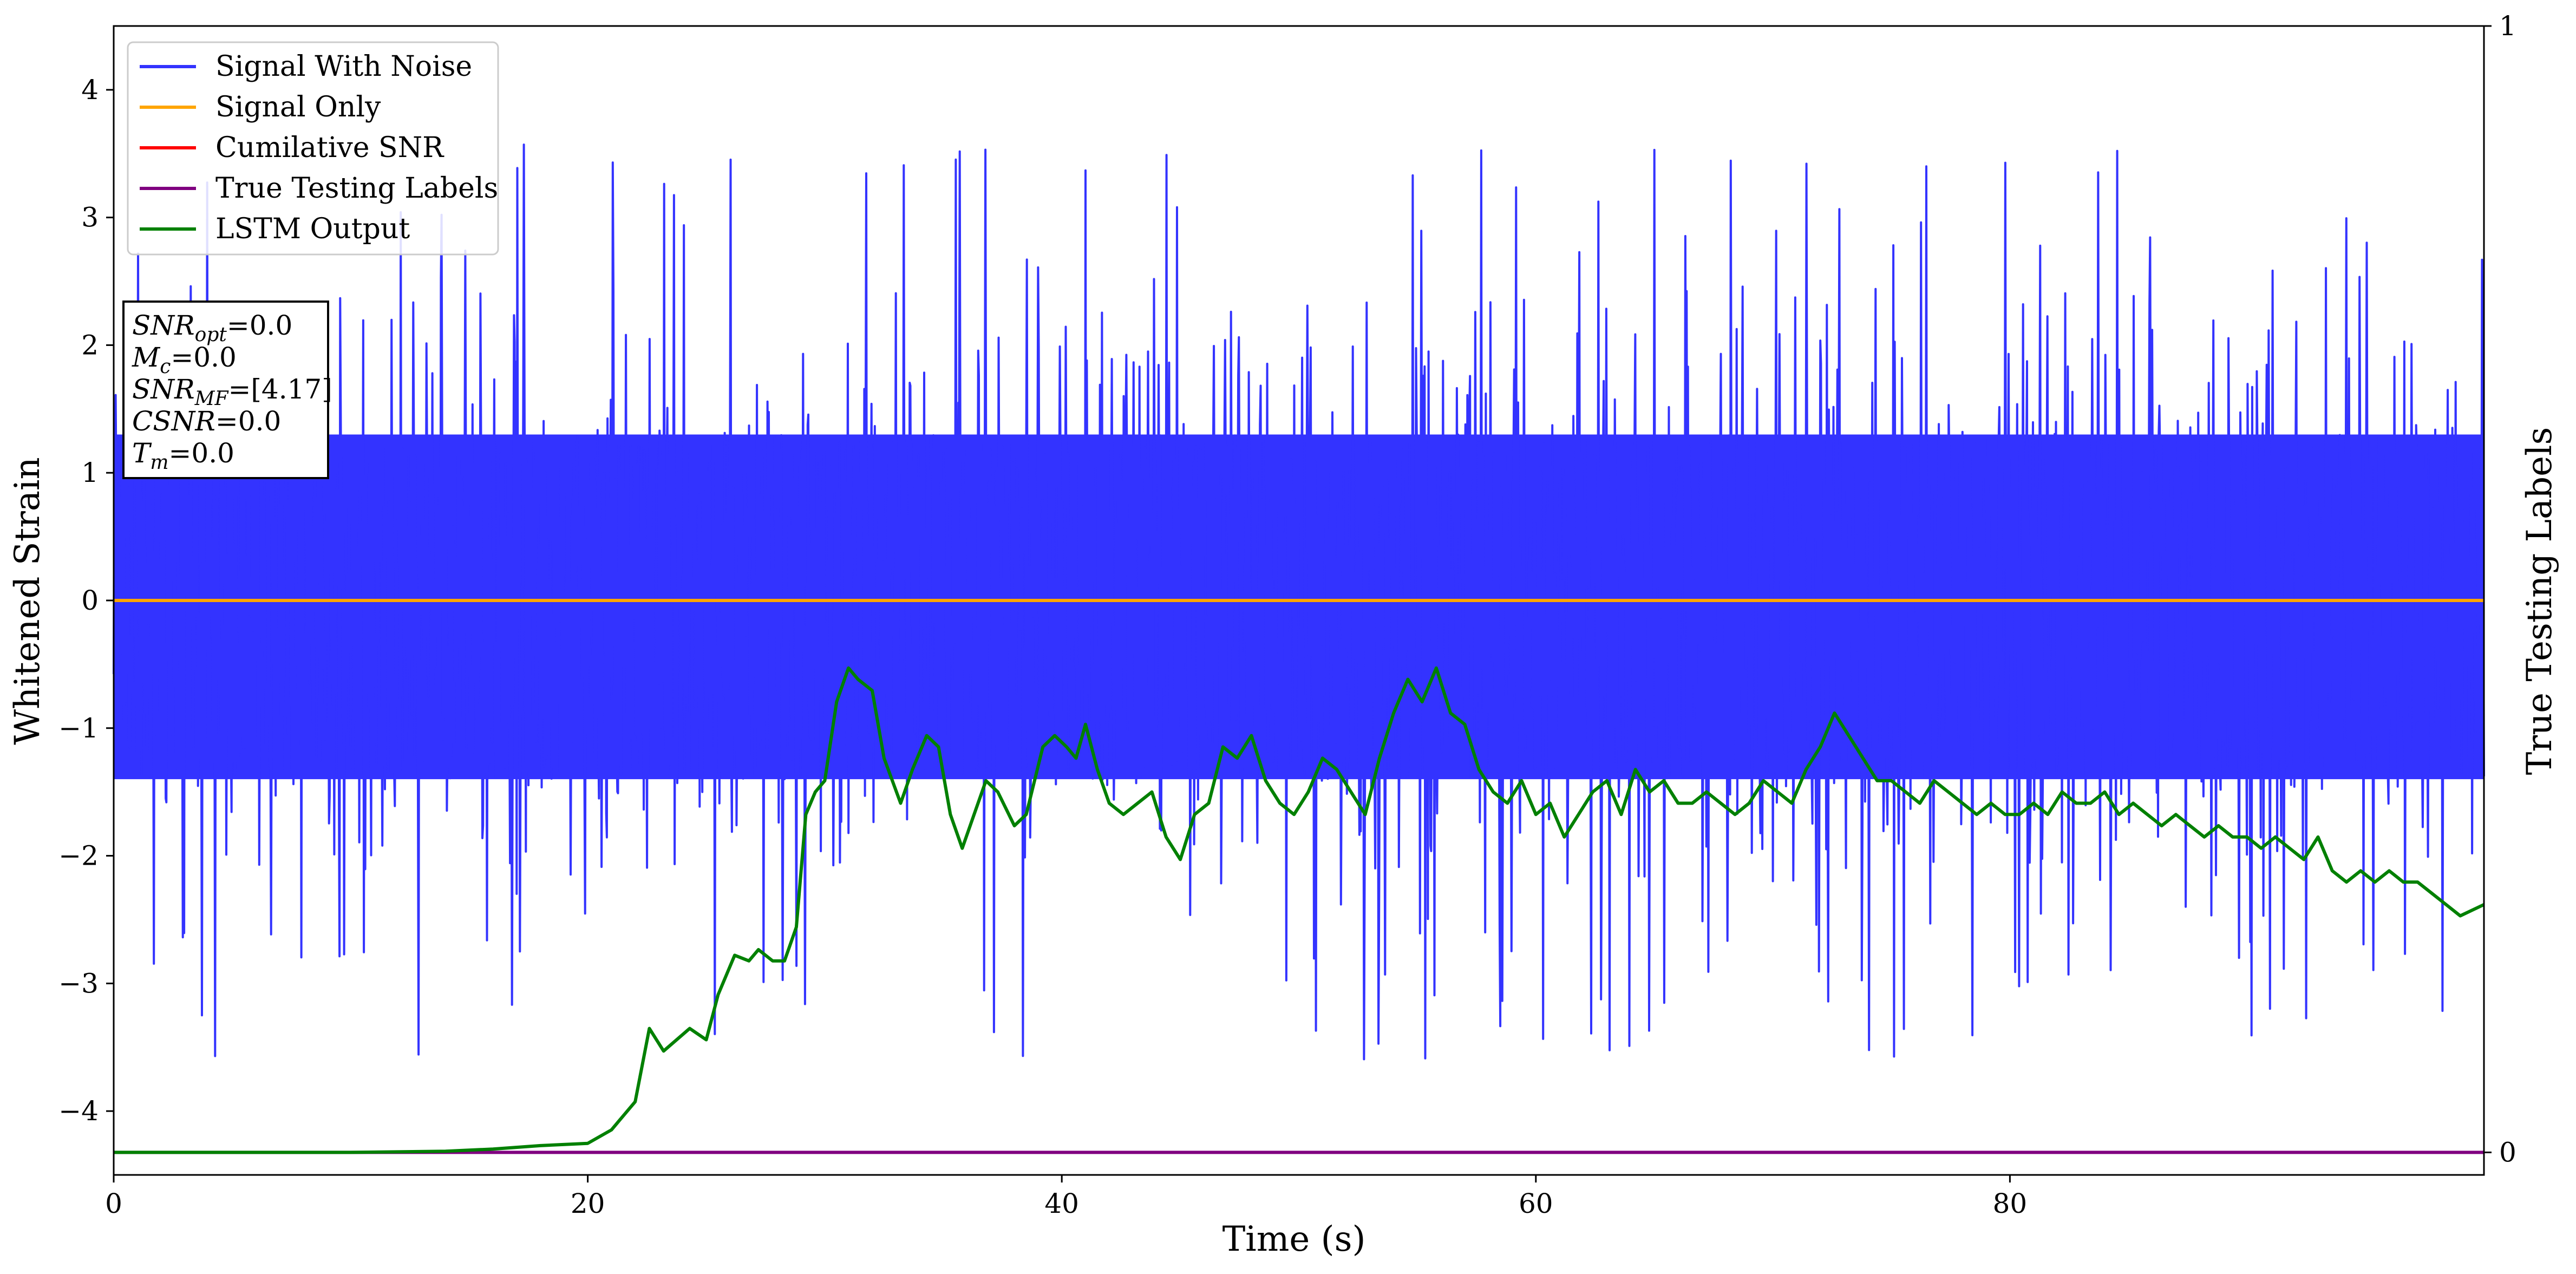  What do you see at coordinates (206, 421) in the screenshot?
I see `annotation-line: CSNR=0.0` at bounding box center [206, 421].